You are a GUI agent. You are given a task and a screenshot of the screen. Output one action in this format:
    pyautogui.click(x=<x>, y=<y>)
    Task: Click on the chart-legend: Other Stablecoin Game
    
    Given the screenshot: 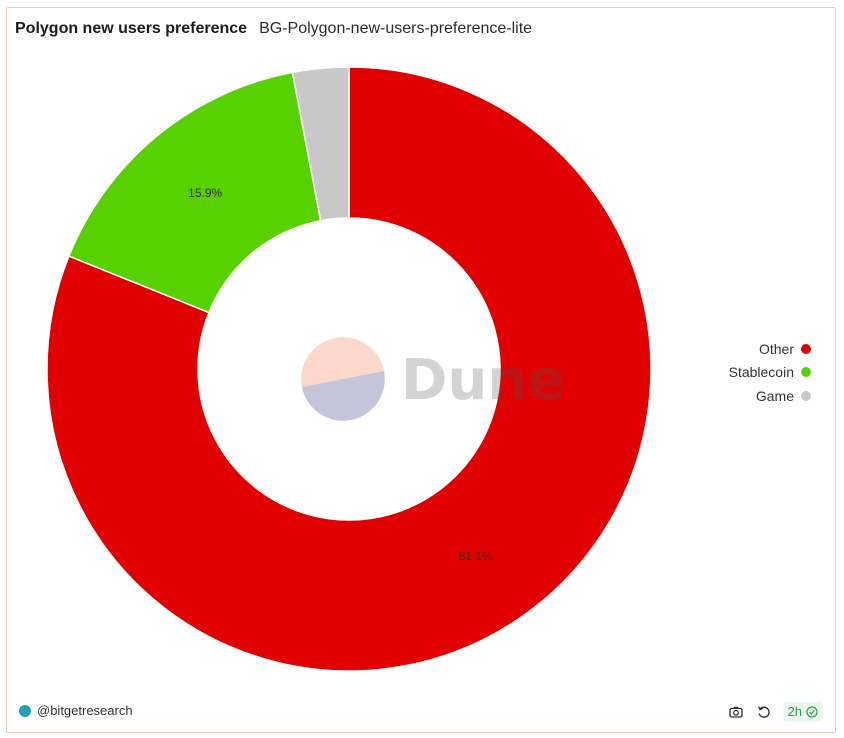 What is the action you would take?
    pyautogui.click(x=770, y=372)
    